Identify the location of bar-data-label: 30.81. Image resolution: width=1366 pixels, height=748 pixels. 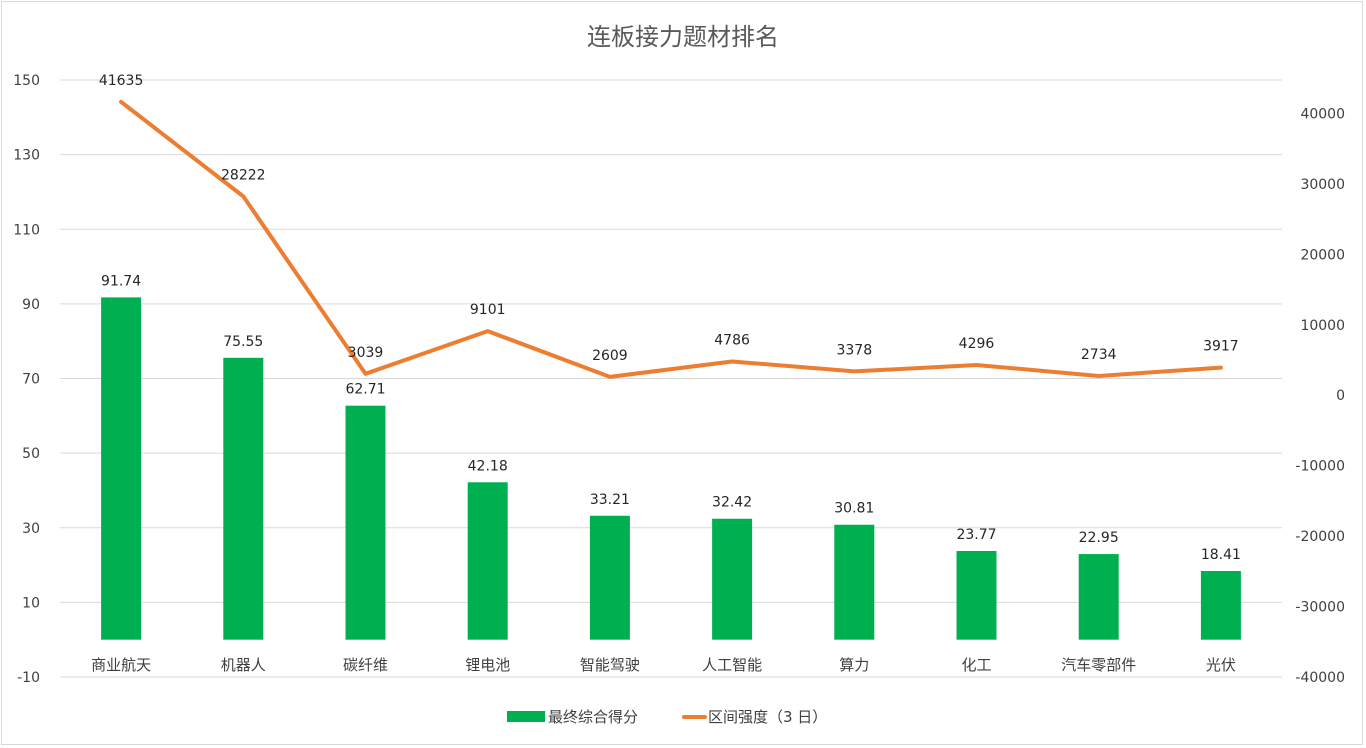
(854, 509).